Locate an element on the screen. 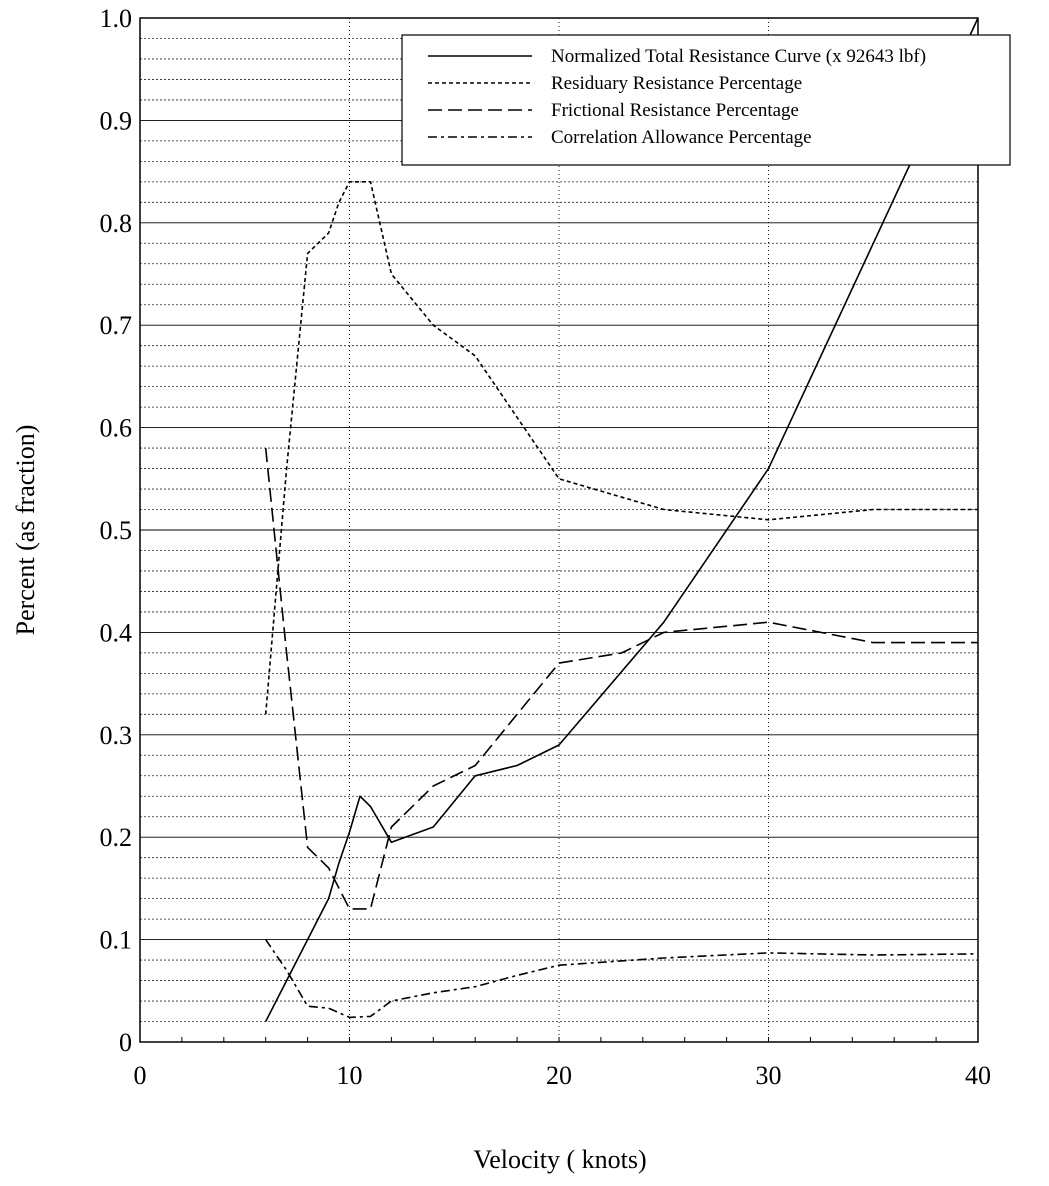 The width and height of the screenshot is (1049, 1186). x-tick-label: 10 is located at coordinates (350, 1075).